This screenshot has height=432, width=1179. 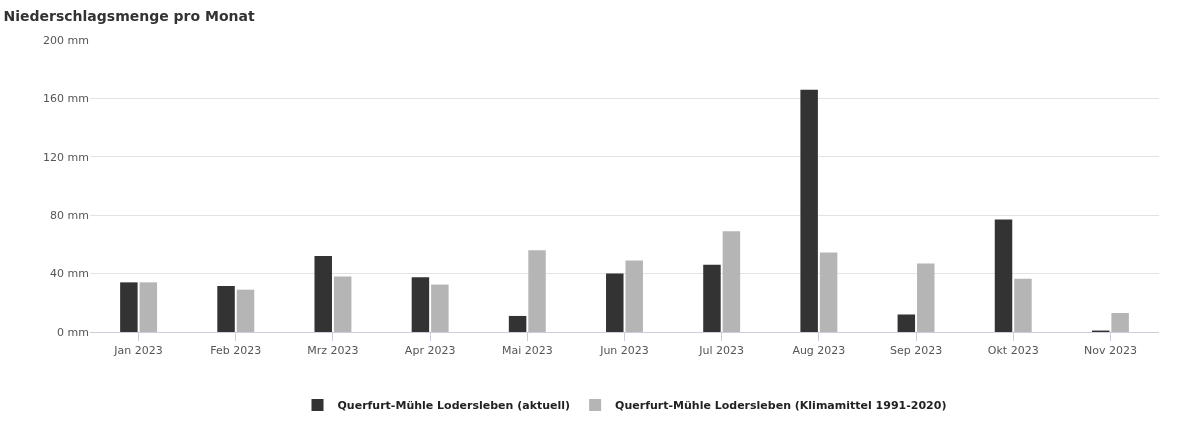 What do you see at coordinates (430, 351) in the screenshot?
I see `x-tick-label: Apr 2023` at bounding box center [430, 351].